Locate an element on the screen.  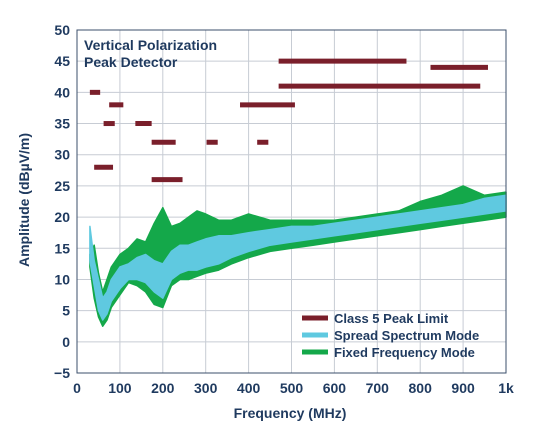
y-tick-label: 0 is located at coordinates (66, 342).